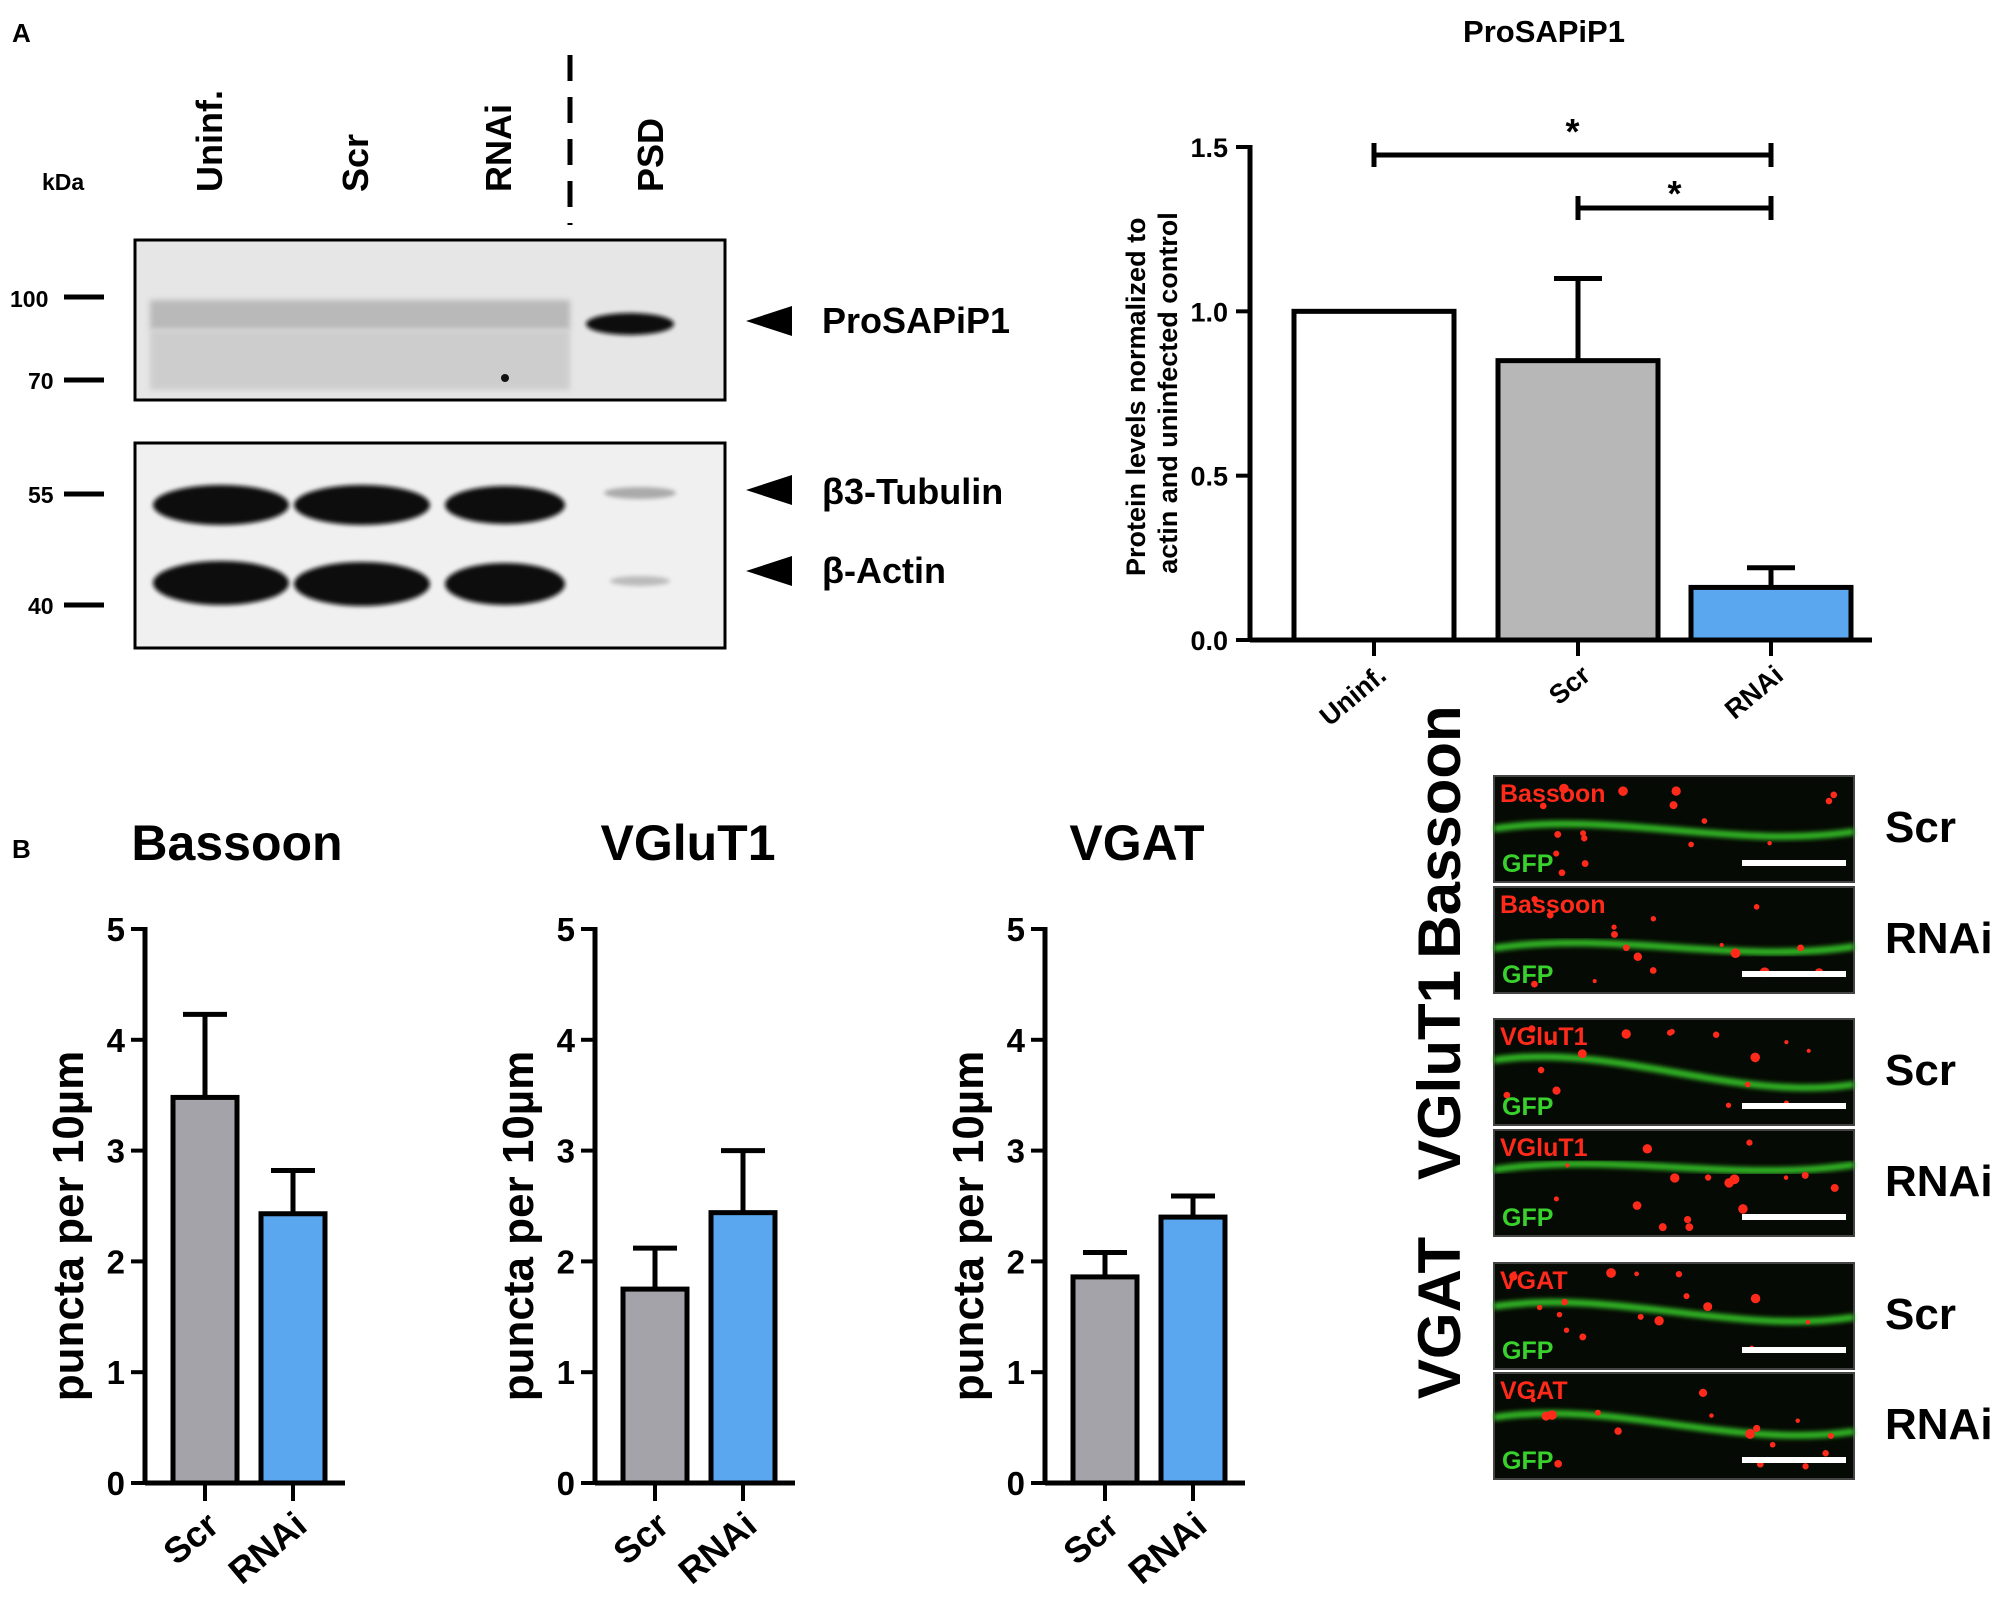 The image size is (2008, 1612). What do you see at coordinates (267, 1548) in the screenshot?
I see `x-tick-label-bassoon: RNAi` at bounding box center [267, 1548].